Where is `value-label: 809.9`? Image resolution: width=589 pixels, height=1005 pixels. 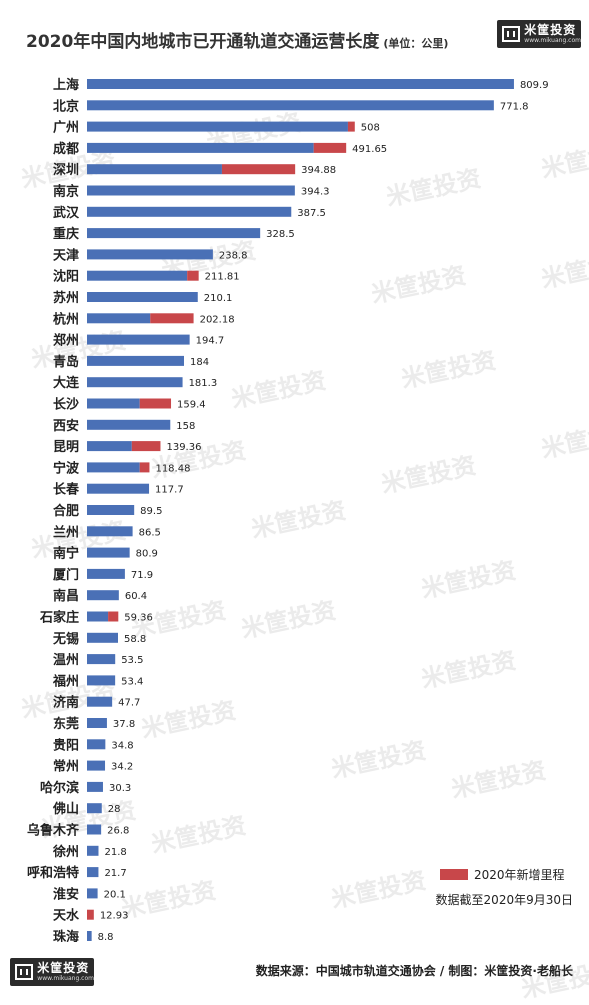
value-label: 809.9 is located at coordinates (534, 85).